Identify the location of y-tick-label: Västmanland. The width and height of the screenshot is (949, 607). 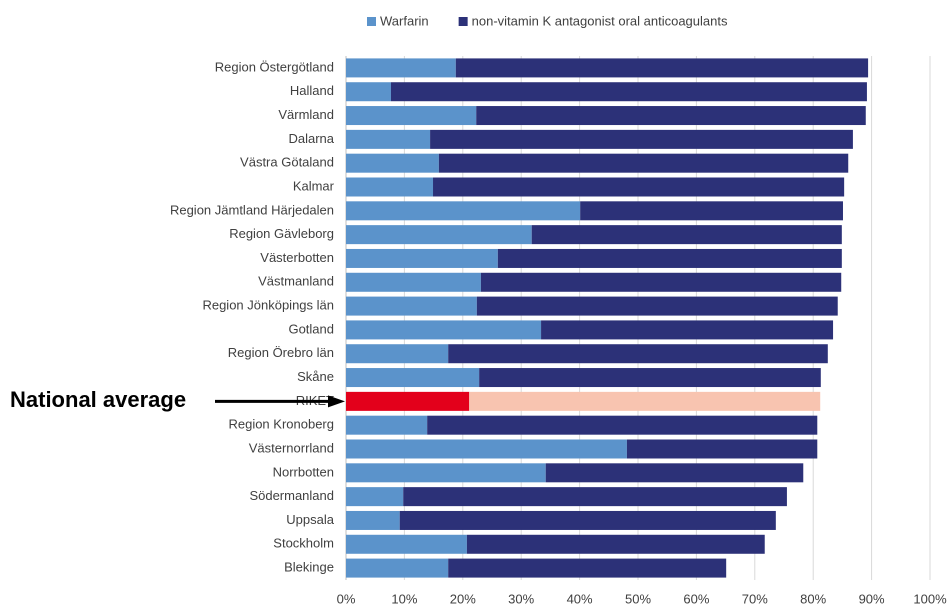
(296, 281).